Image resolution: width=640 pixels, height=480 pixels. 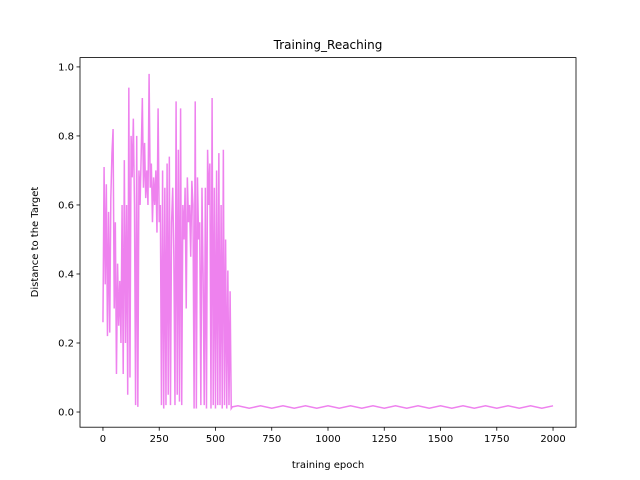 What do you see at coordinates (35, 242) in the screenshot?
I see `y-axis-label: Distance to the Target` at bounding box center [35, 242].